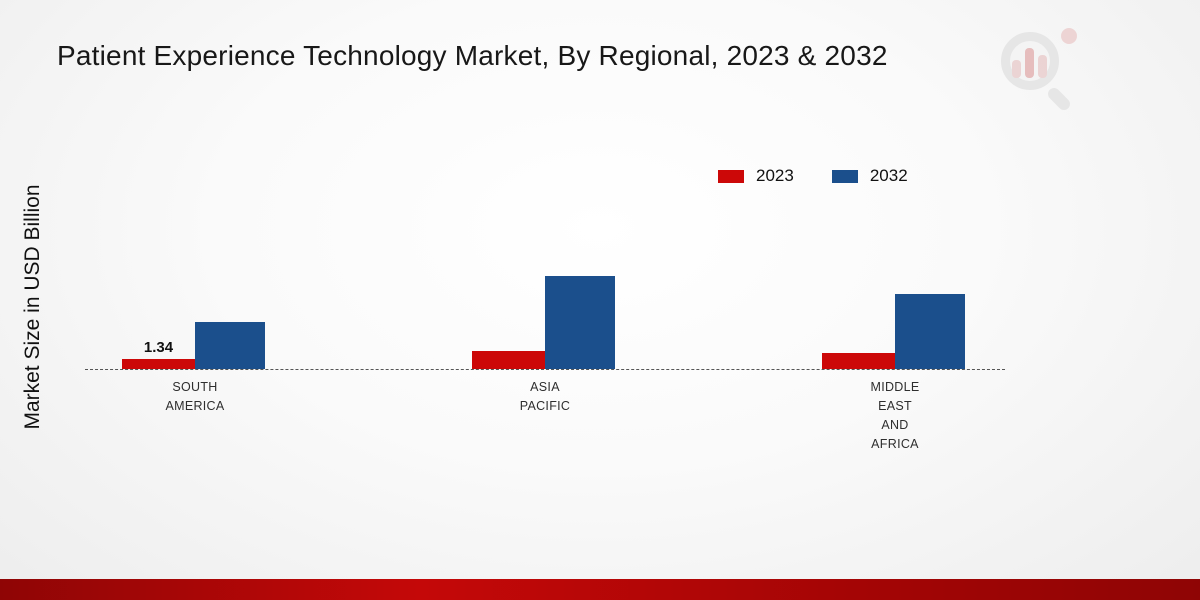 Image resolution: width=1200 pixels, height=600 pixels. Describe the element at coordinates (580, 322) in the screenshot. I see `bar-2032-asia-pacific` at that location.